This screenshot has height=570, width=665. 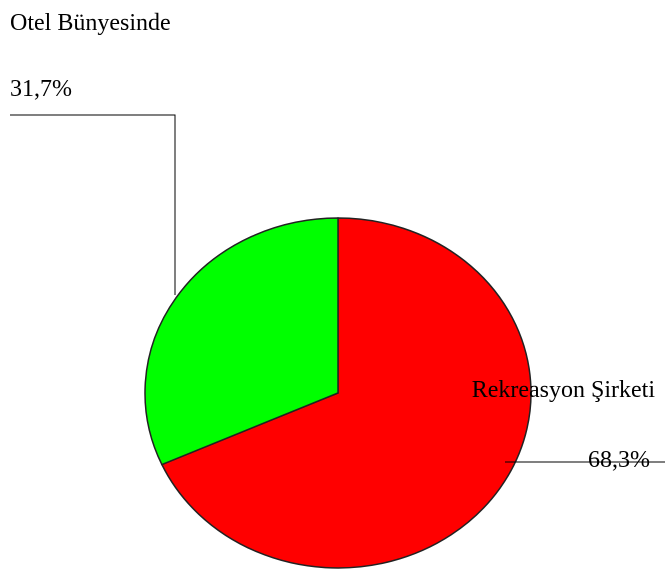 What do you see at coordinates (90, 23) in the screenshot?
I see `slice-label: Otel Bünyesinde` at bounding box center [90, 23].